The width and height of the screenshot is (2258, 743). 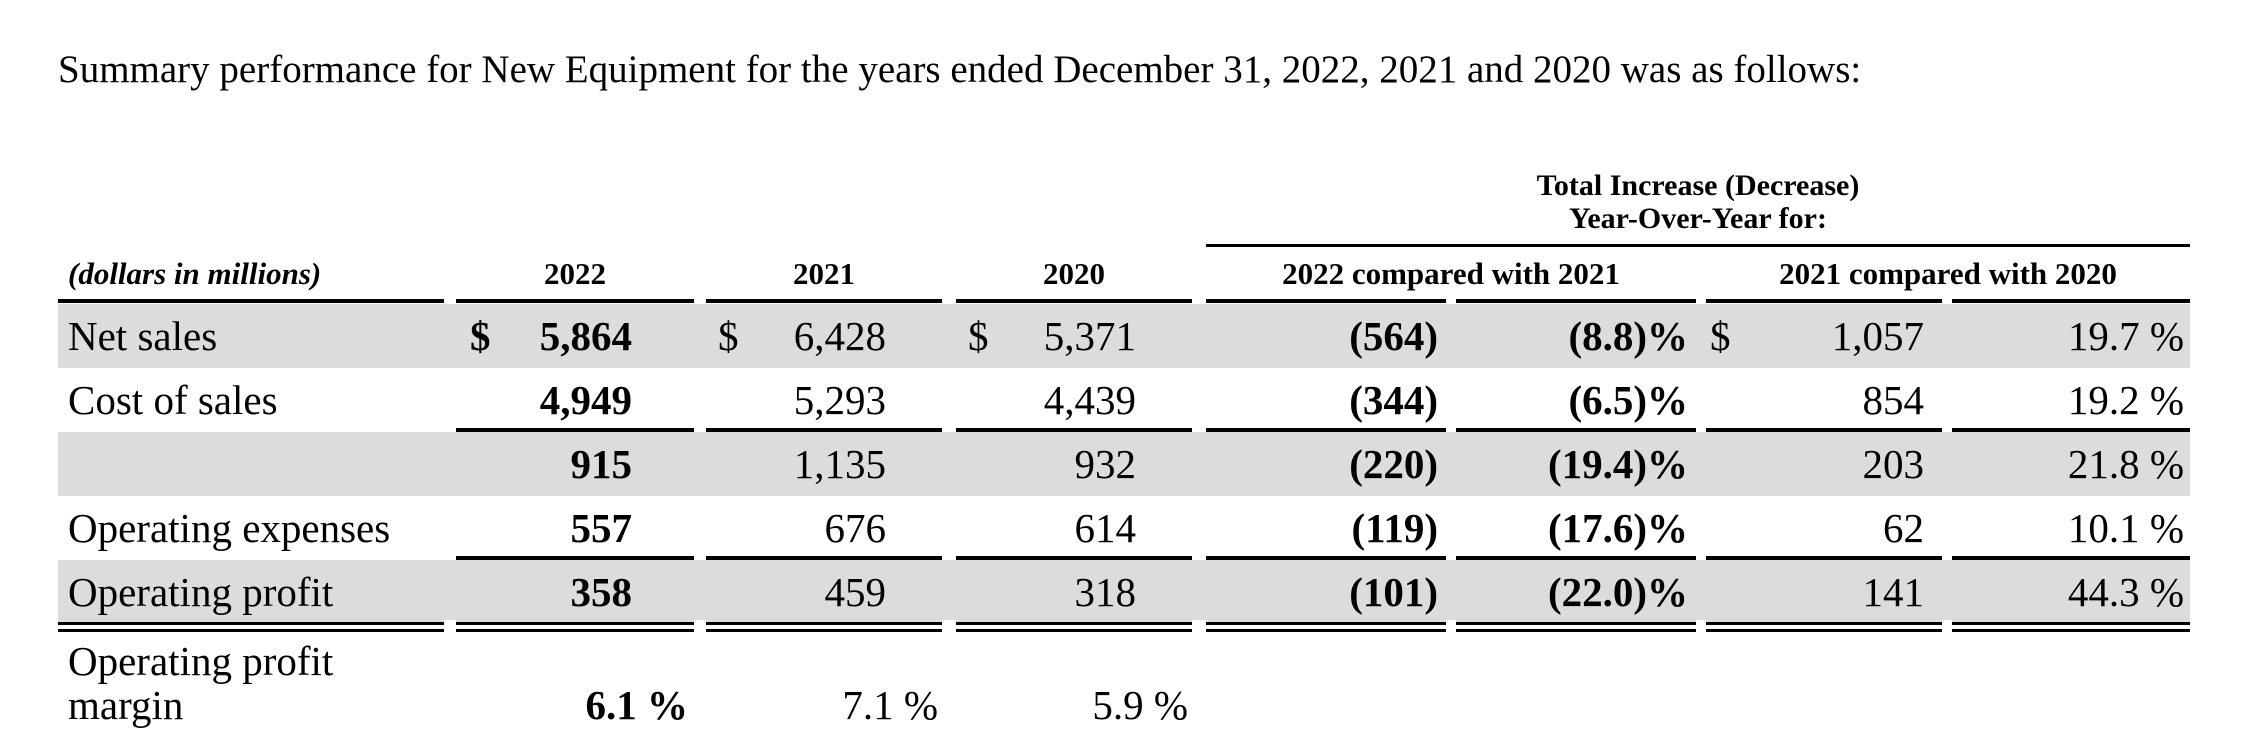 I want to click on cell-2022: 4,949, so click(x=585, y=400).